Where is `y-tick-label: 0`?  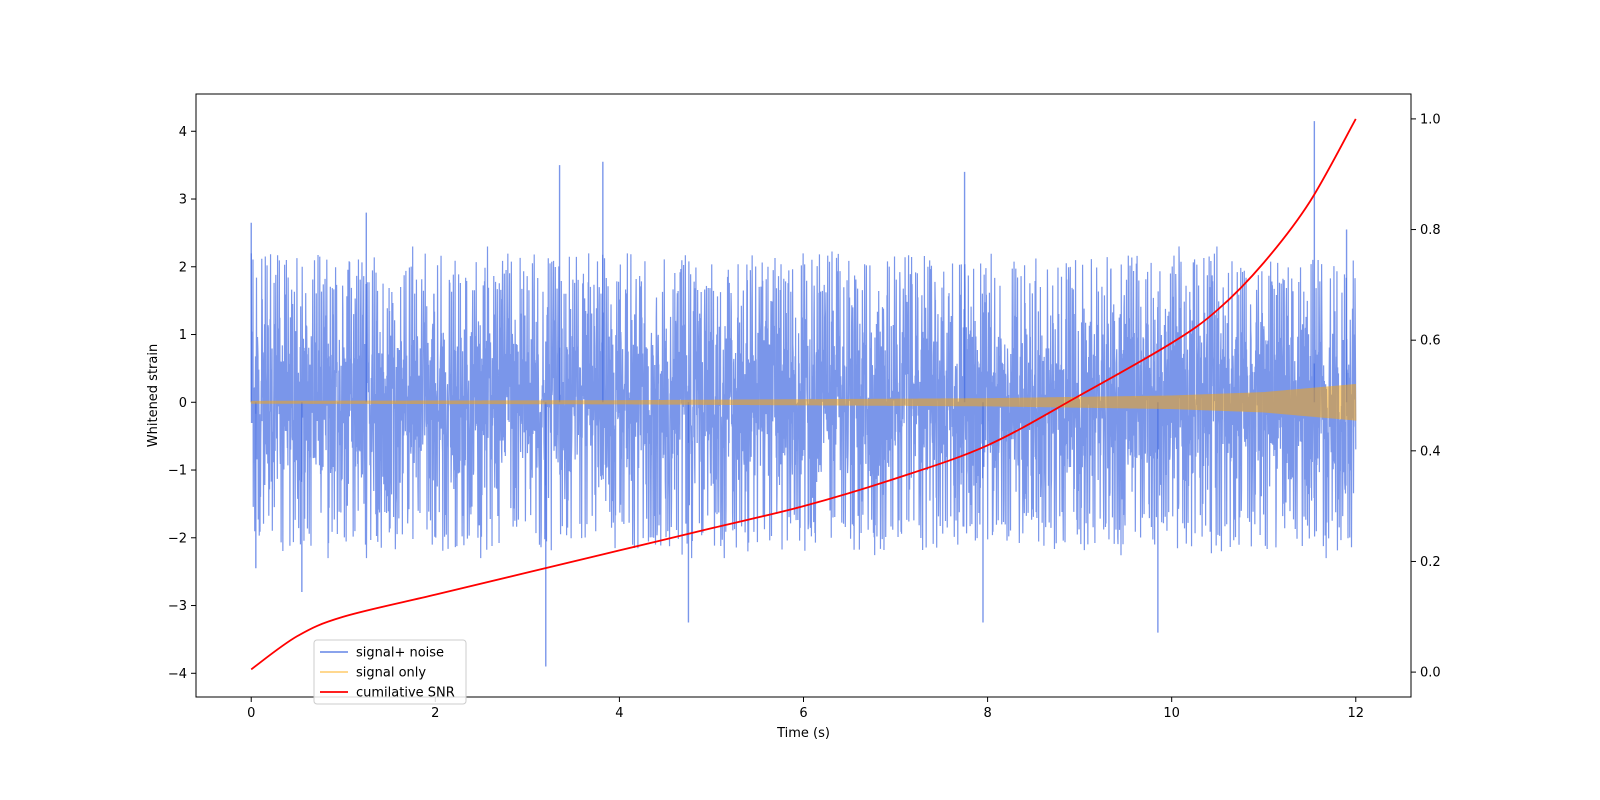
y-tick-label: 0 is located at coordinates (183, 403).